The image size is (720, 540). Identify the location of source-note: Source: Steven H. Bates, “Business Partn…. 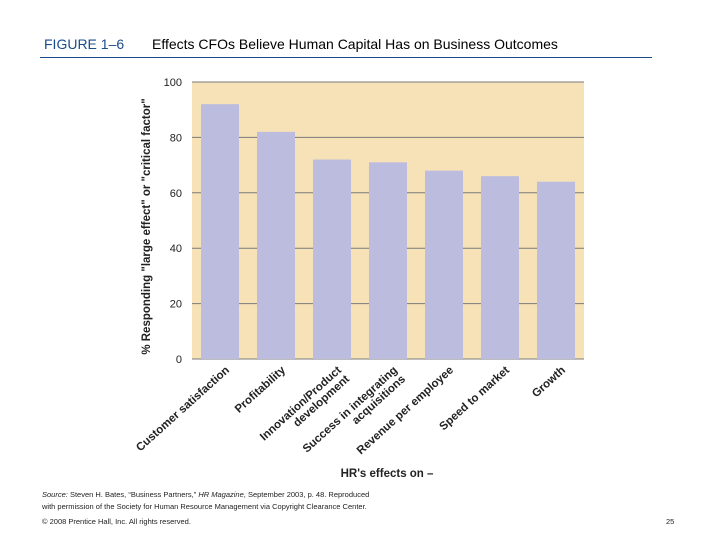
(322, 501).